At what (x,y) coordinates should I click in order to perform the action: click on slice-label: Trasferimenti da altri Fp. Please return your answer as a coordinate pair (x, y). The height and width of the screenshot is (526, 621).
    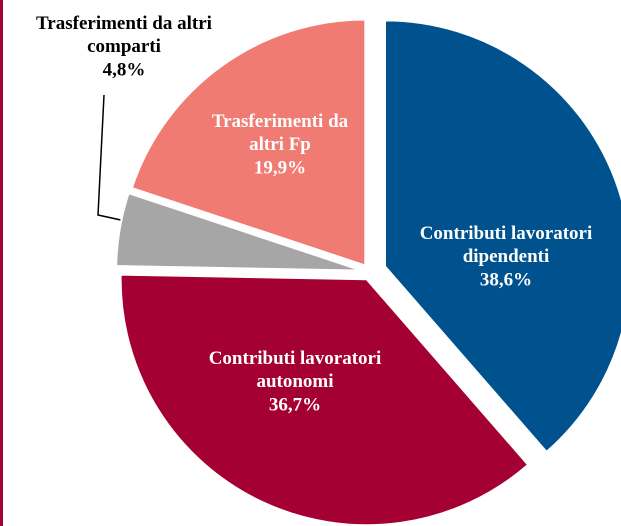
    Looking at the image, I should click on (280, 133).